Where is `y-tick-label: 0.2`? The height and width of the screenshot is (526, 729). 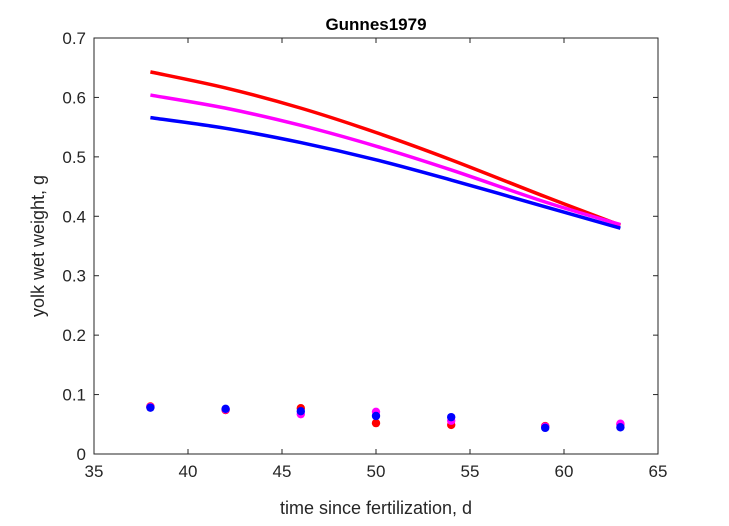 y-tick-label: 0.2 is located at coordinates (74, 335).